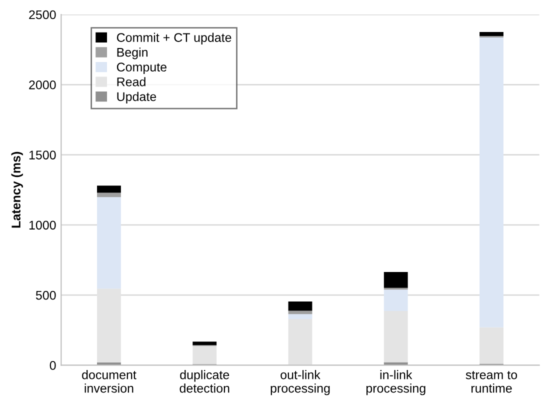 The width and height of the screenshot is (556, 415). Describe the element at coordinates (42, 15) in the screenshot. I see `y-tick-label: 2500` at that location.